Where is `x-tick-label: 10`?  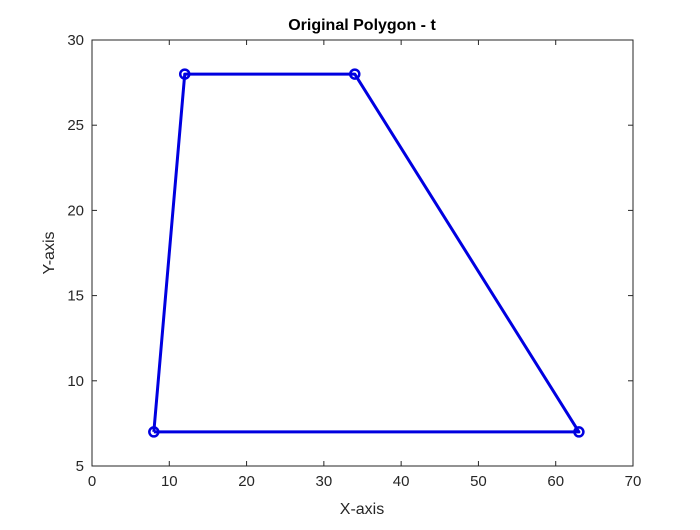
x-tick-label: 10 is located at coordinates (169, 481).